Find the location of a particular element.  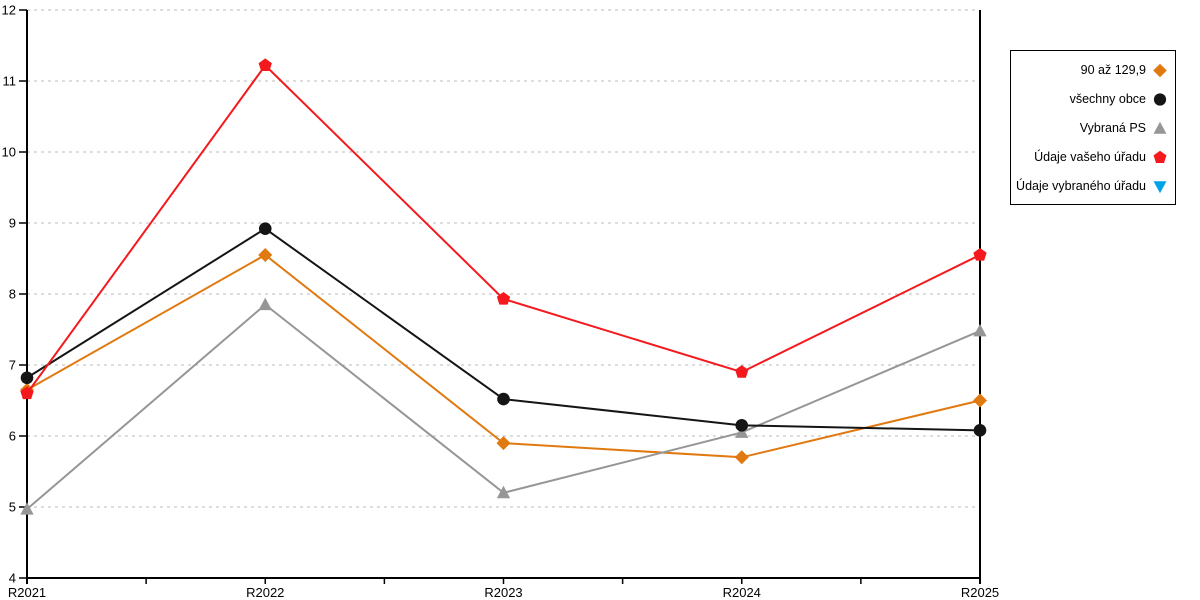

triangle-down-marker-icon is located at coordinates (1160, 186).